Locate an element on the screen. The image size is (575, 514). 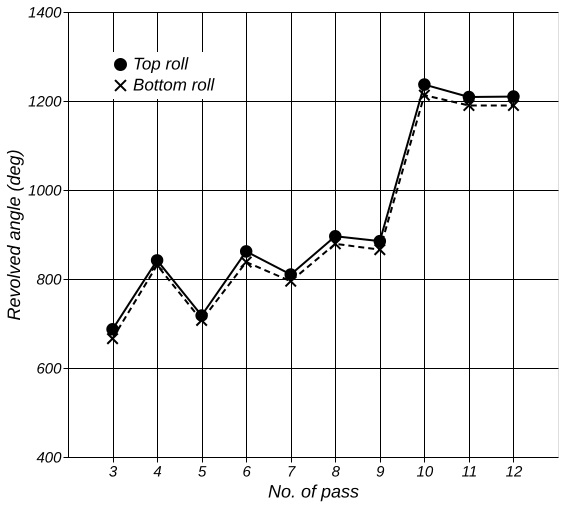
x-tick-label: 12 is located at coordinates (514, 472).